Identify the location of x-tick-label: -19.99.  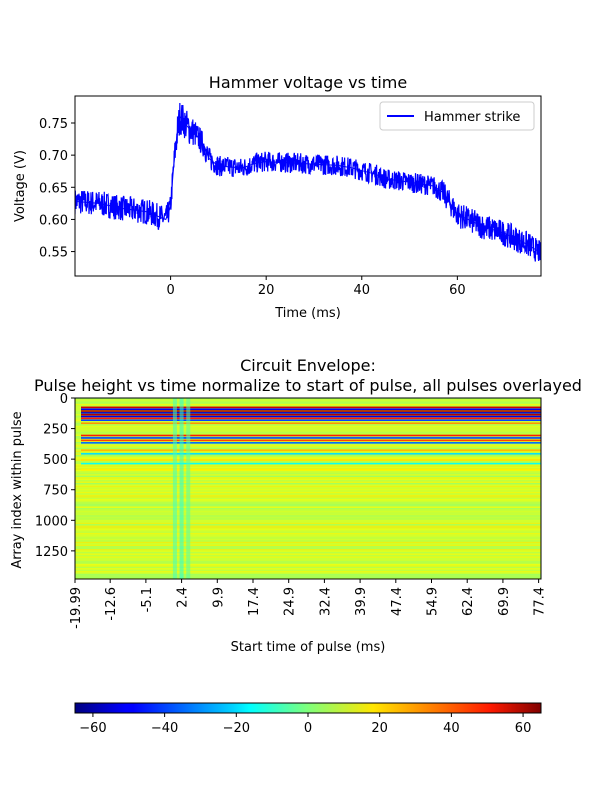
(76, 608).